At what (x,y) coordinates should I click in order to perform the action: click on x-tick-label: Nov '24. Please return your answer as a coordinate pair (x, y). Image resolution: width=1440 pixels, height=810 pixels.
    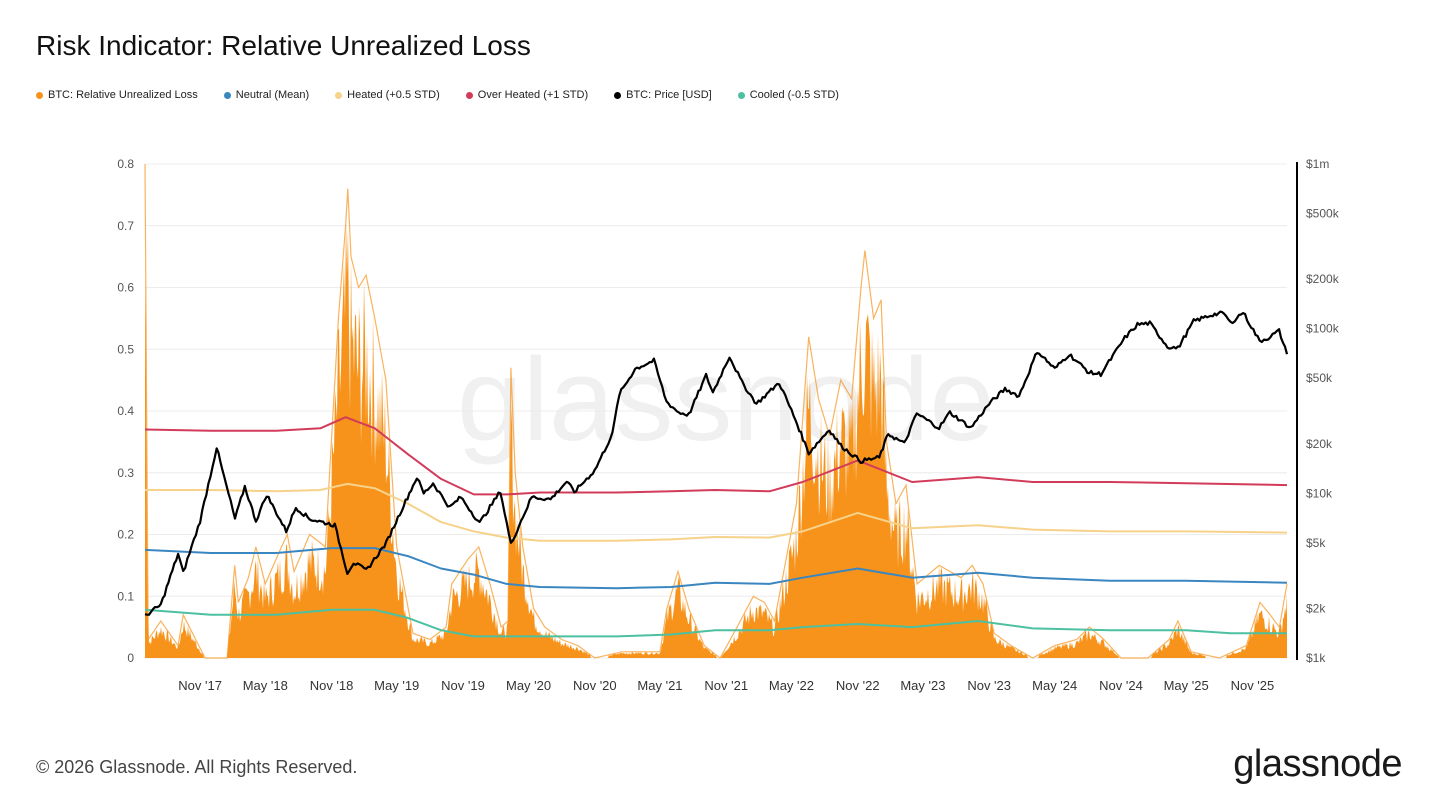
    Looking at the image, I should click on (1121, 685).